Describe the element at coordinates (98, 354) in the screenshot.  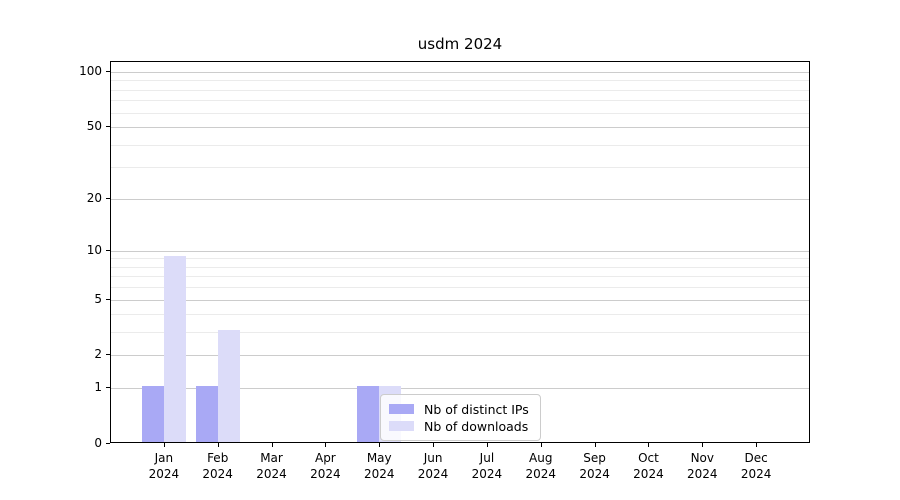
I see `y-tick-label: 2` at that location.